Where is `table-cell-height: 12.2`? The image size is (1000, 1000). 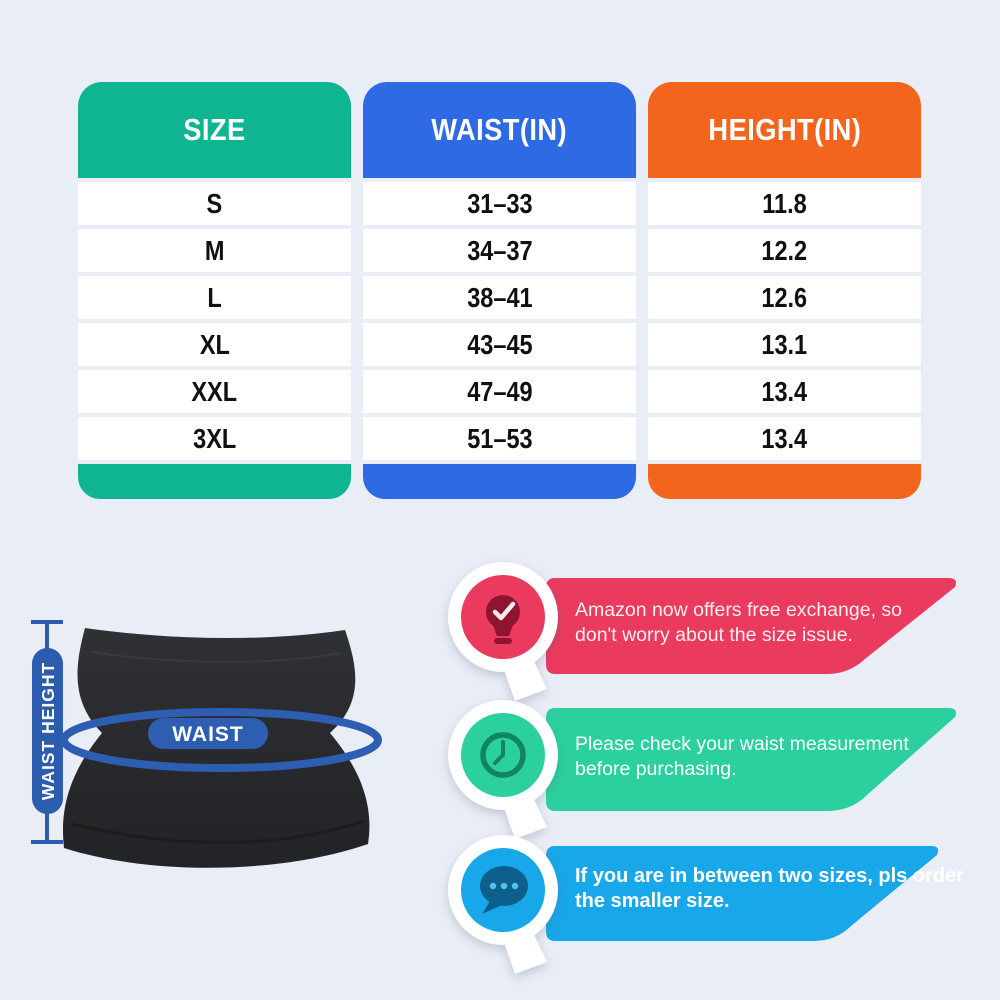 table-cell-height: 12.2 is located at coordinates (784, 250).